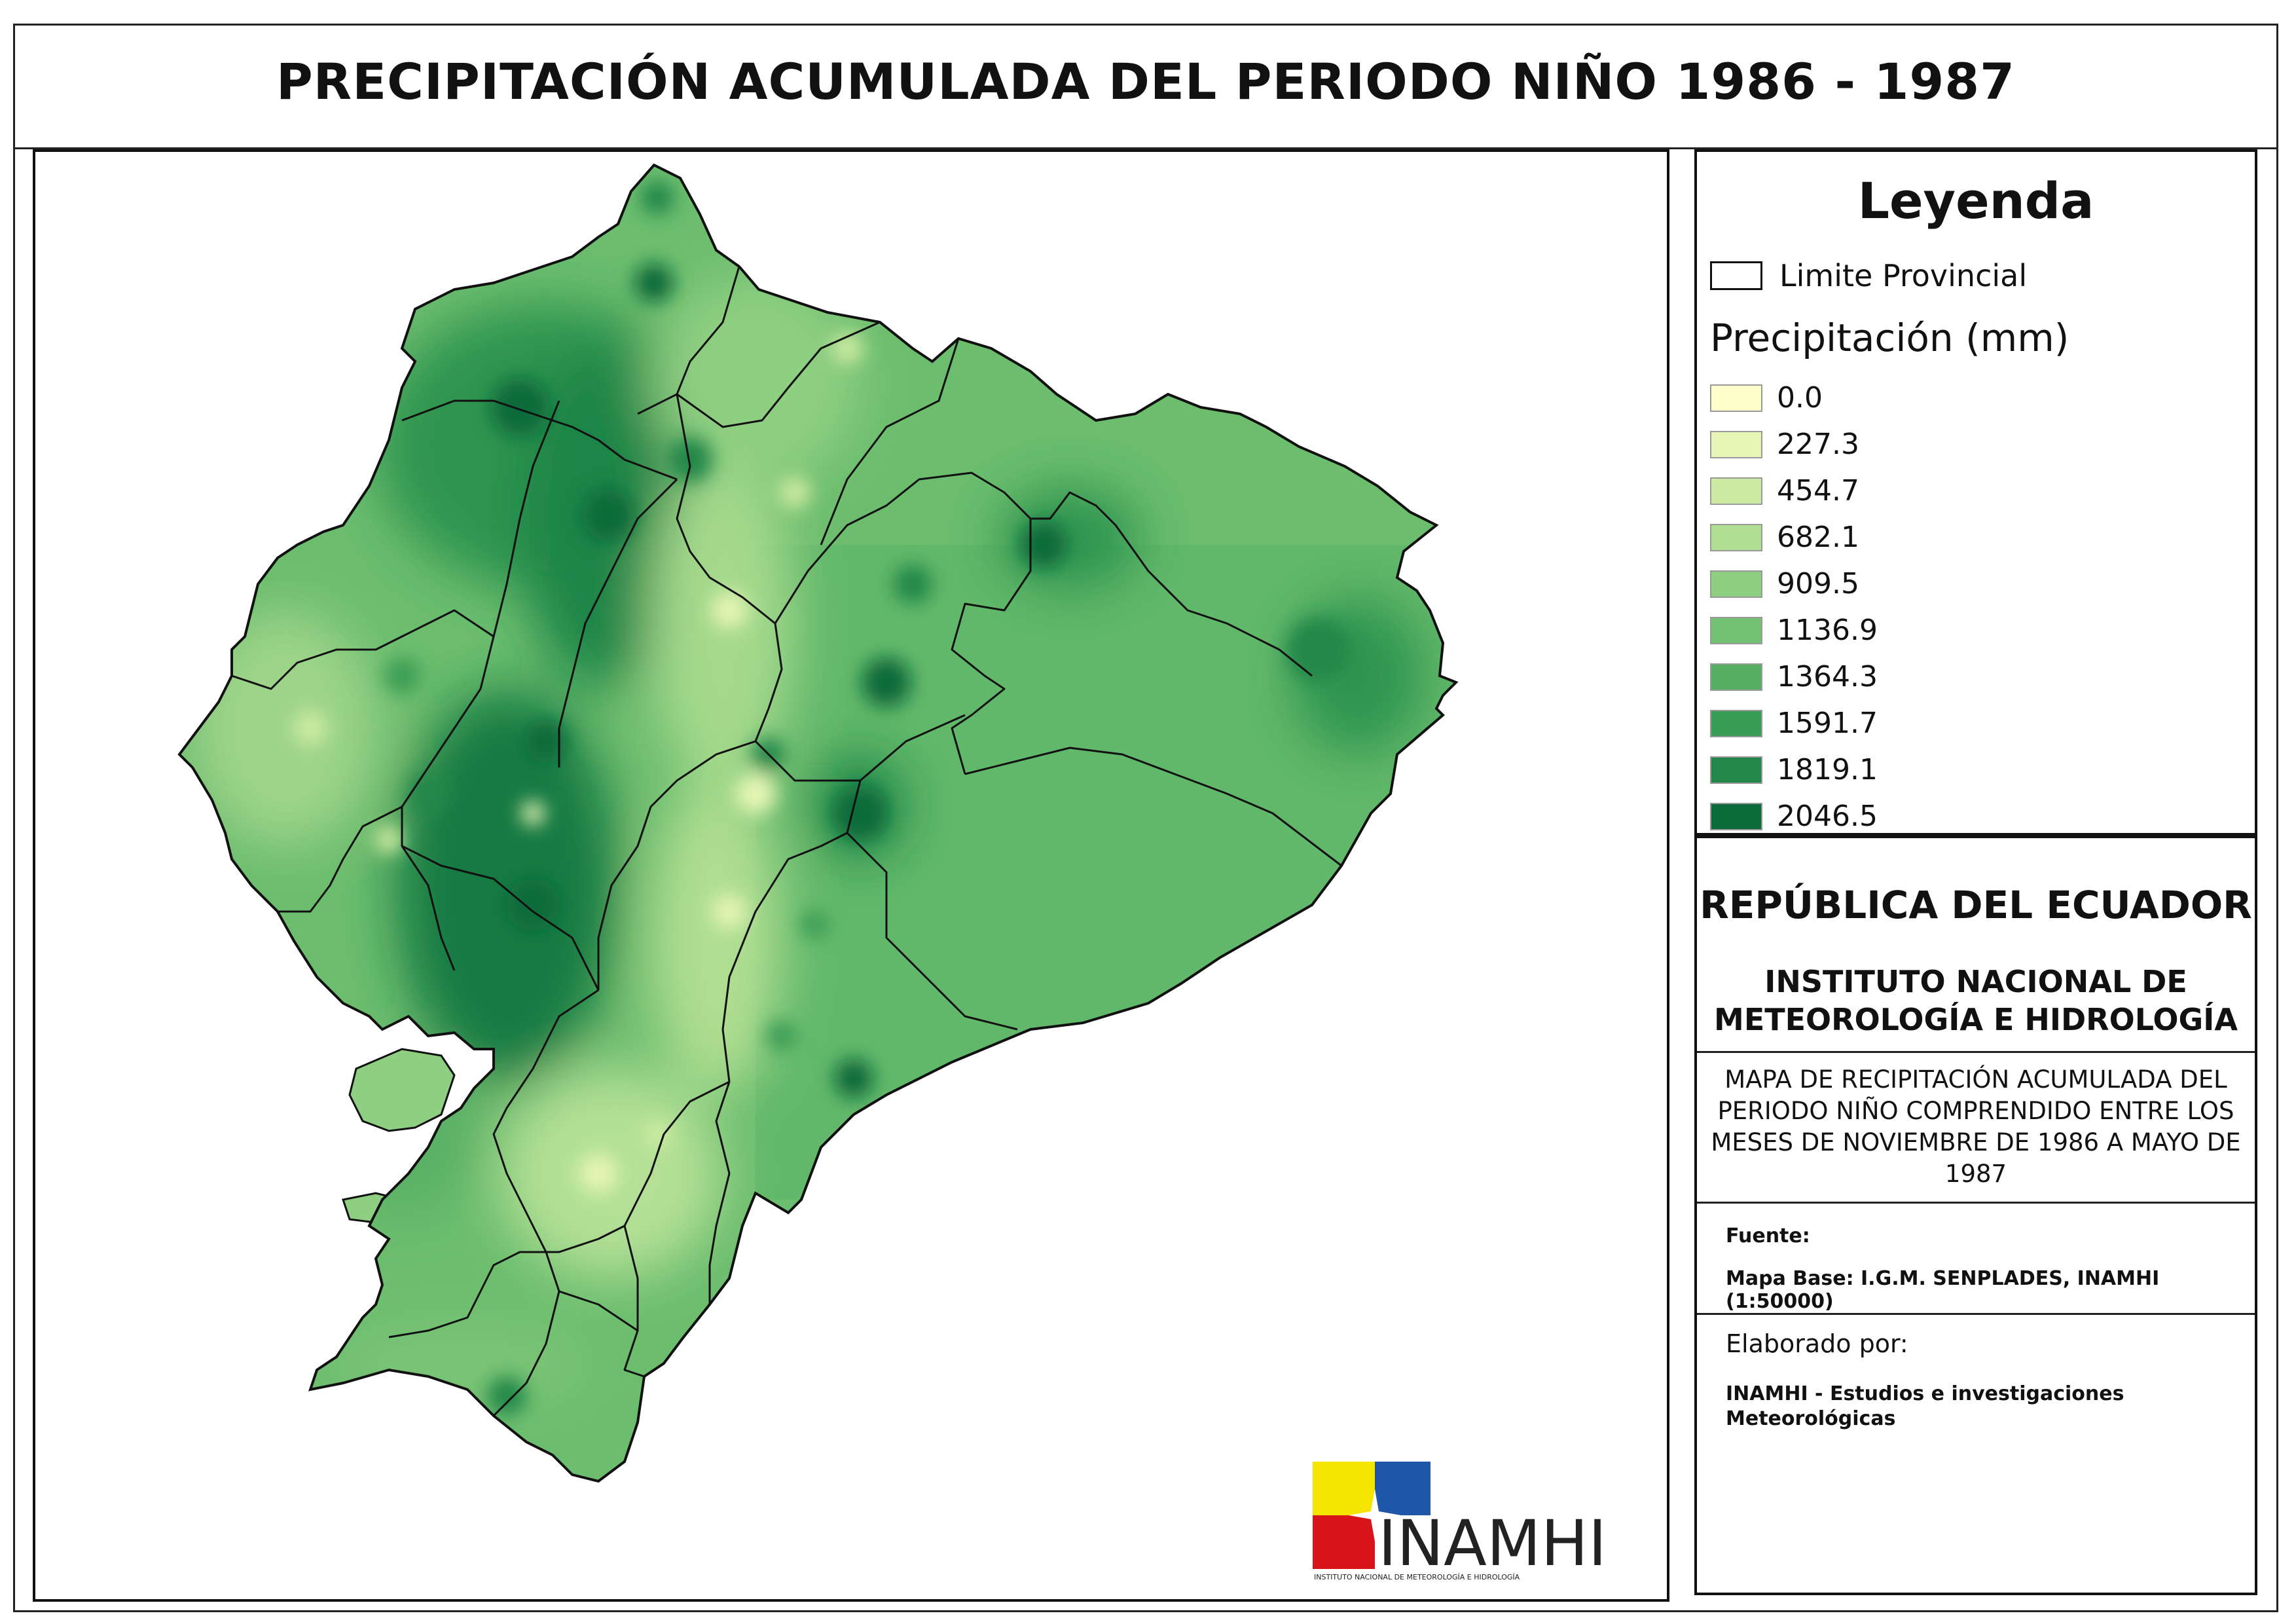 This screenshot has width=2296, height=1624. I want to click on legend-class: 1364.3, so click(1794, 677).